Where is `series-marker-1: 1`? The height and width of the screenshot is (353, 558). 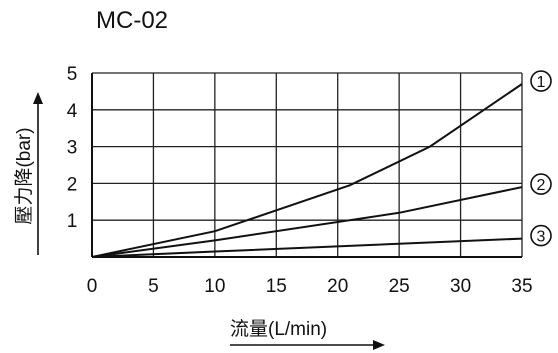 series-marker-1: 1 is located at coordinates (541, 81).